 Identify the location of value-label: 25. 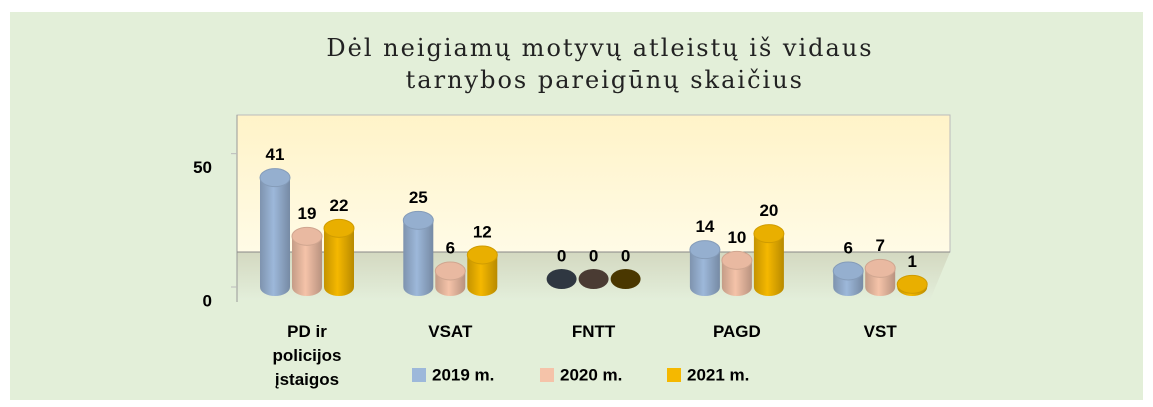
(418, 197).